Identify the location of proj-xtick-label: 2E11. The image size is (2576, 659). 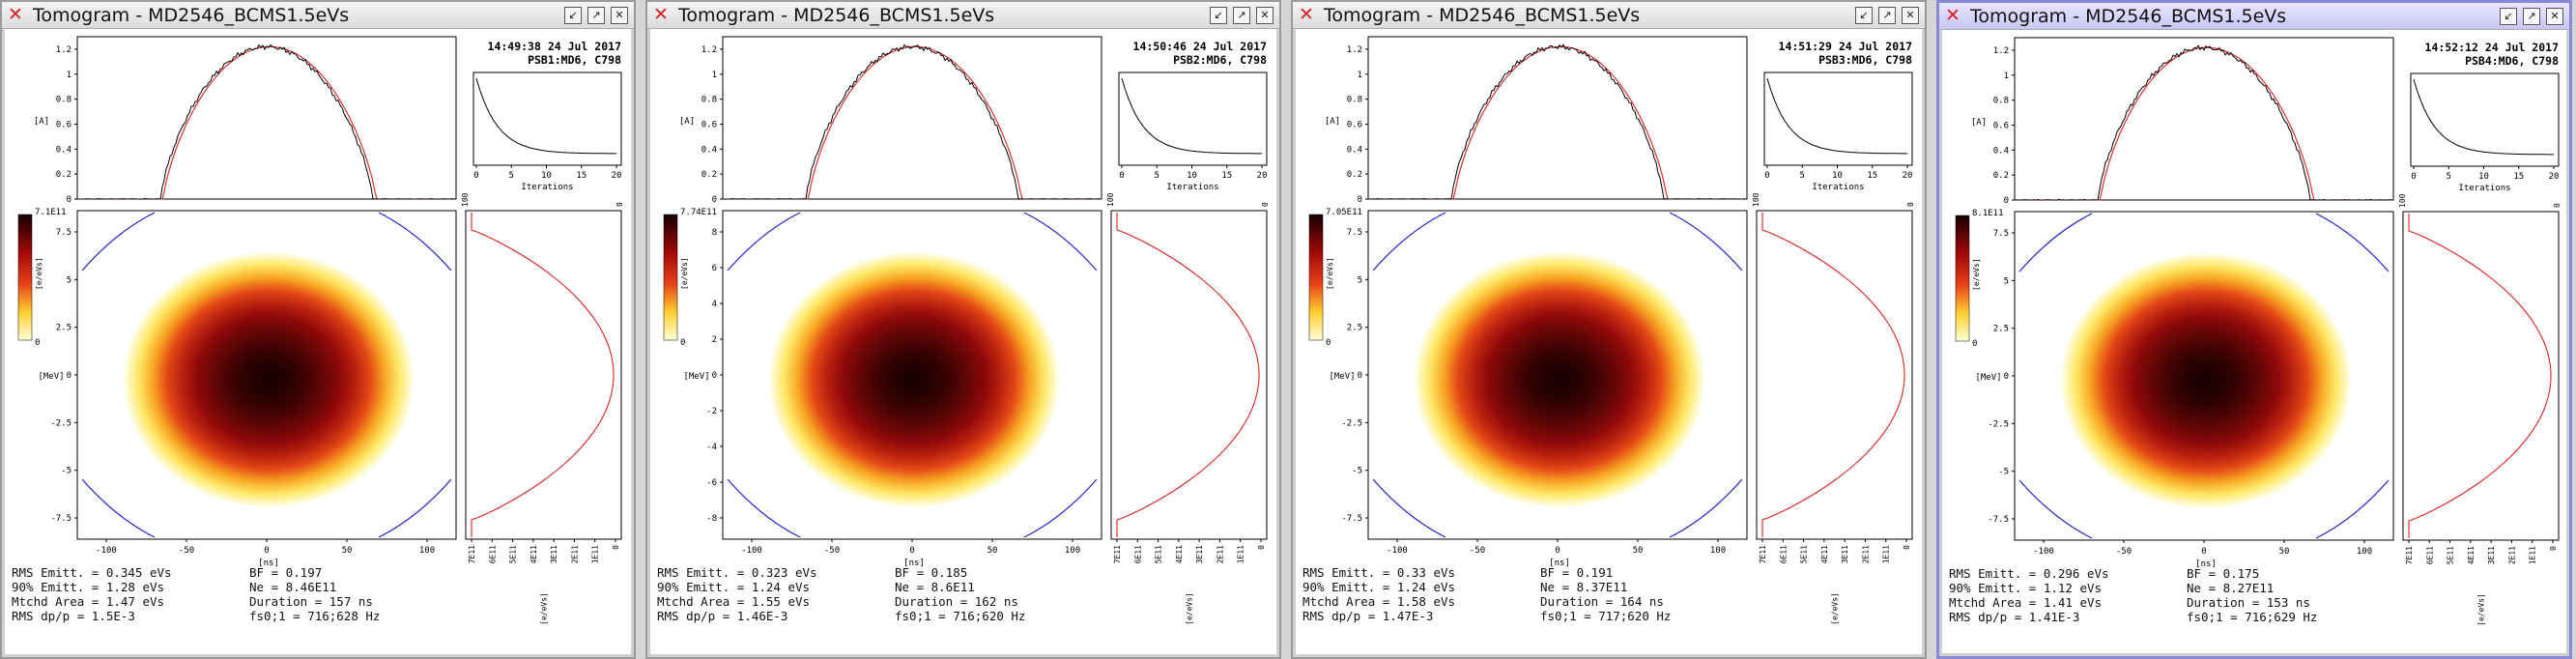
(1220, 554).